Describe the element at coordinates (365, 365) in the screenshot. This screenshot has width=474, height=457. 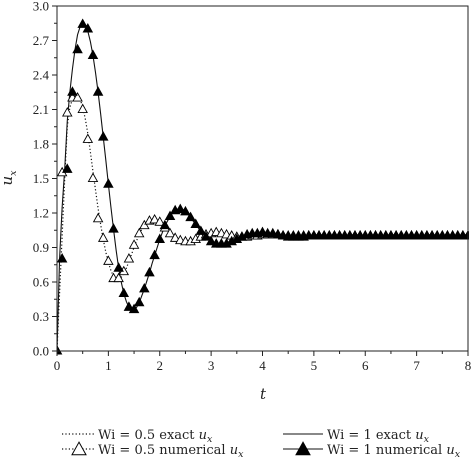
I see `x-tick-label: 6` at that location.